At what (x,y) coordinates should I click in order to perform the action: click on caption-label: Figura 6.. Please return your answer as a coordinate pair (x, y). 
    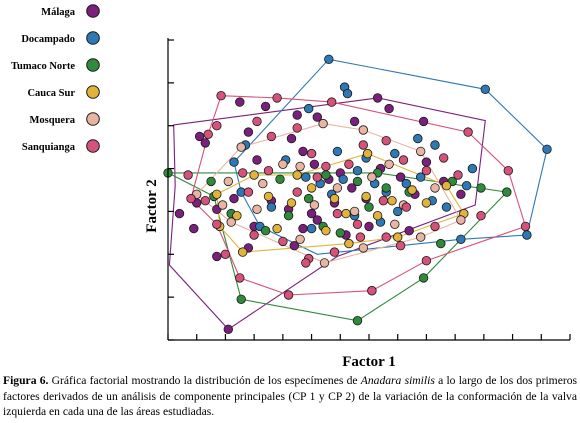
    Looking at the image, I should click on (26, 380).